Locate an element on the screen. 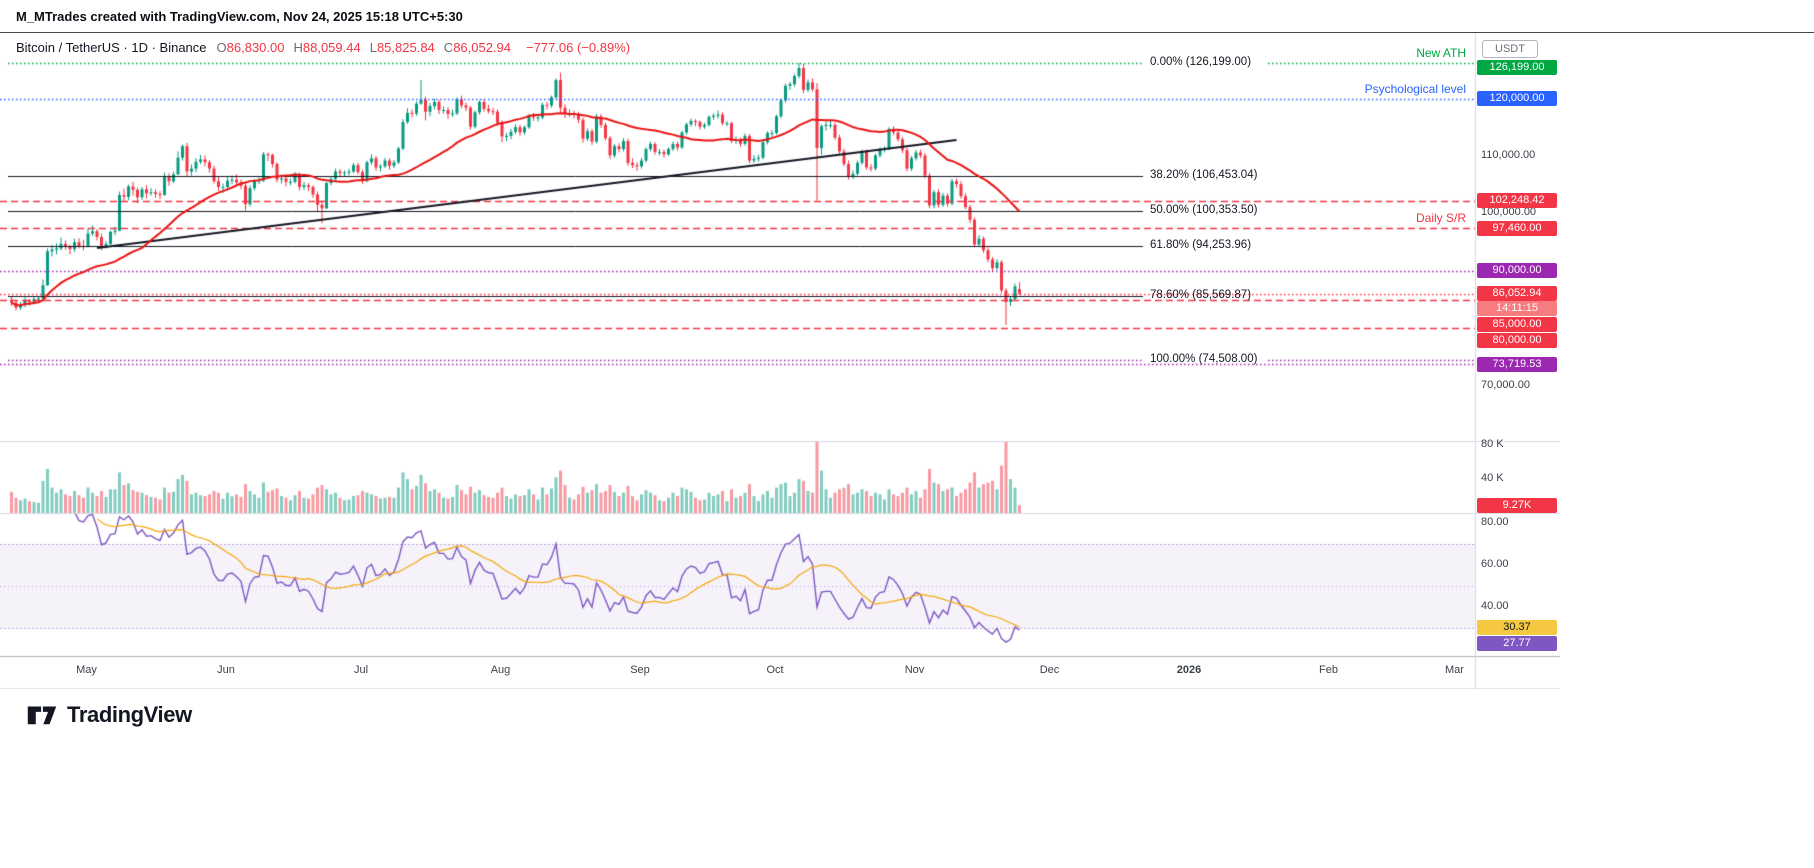 The width and height of the screenshot is (1814, 868). time-axis is located at coordinates (737, 672).